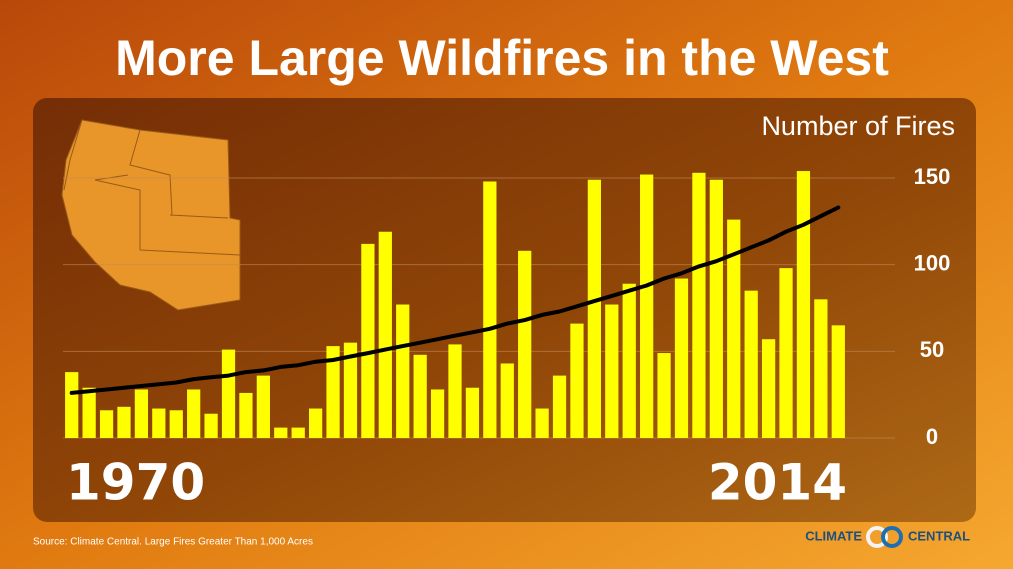 Image resolution: width=1013 pixels, height=569 pixels. Describe the element at coordinates (932, 436) in the screenshot. I see `y-tick-label: 0` at that location.